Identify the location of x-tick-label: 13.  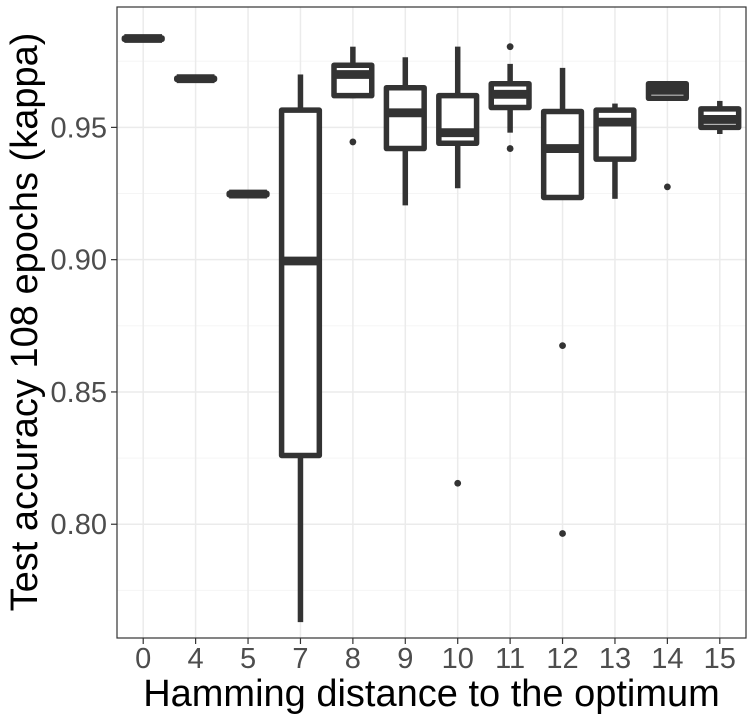
(615, 659).